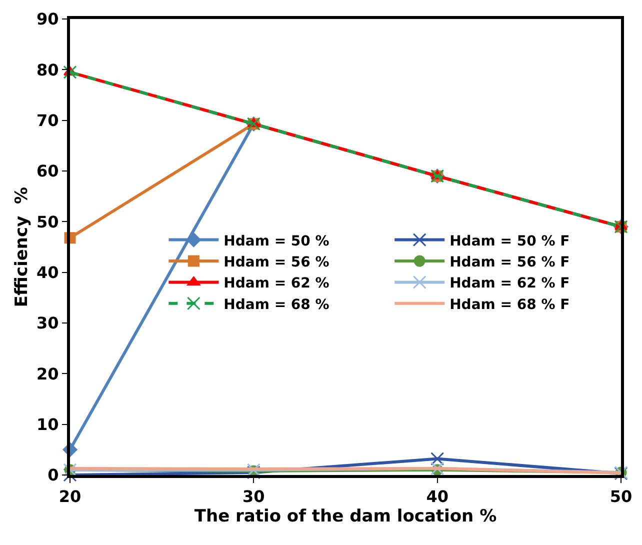 Image resolution: width=642 pixels, height=545 pixels. What do you see at coordinates (70, 496) in the screenshot?
I see `x-tick-label: 20` at bounding box center [70, 496].